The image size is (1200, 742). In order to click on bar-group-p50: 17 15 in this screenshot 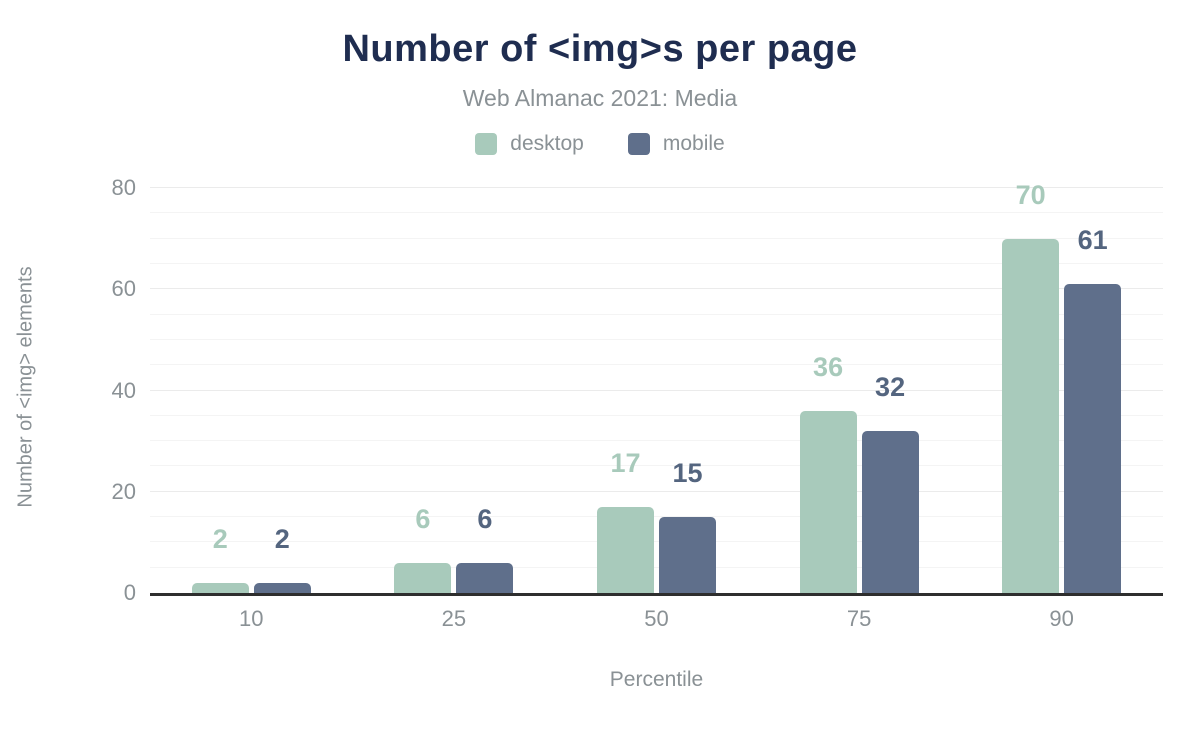, I will do `click(656, 385)`.